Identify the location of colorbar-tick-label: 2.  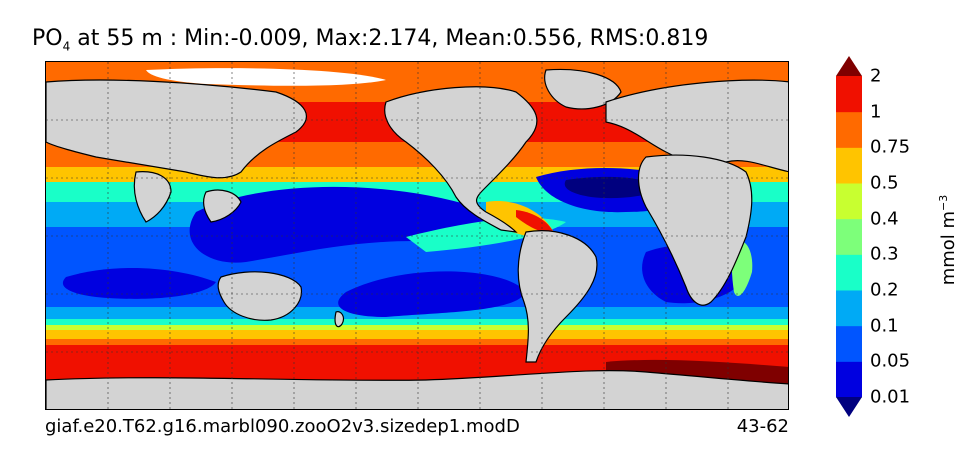
(876, 76).